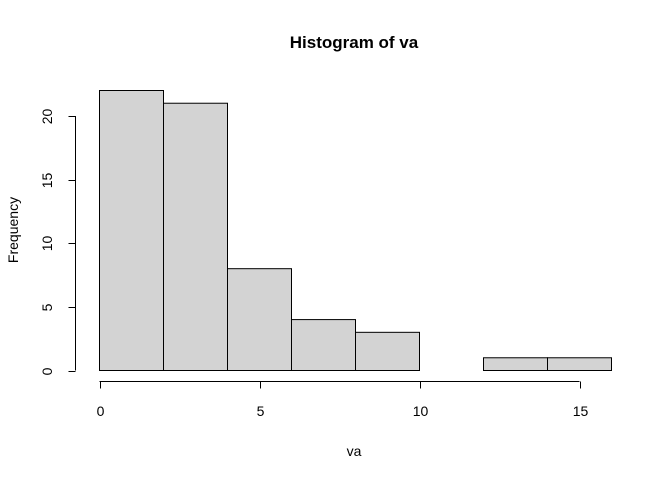 The image size is (672, 485). Describe the element at coordinates (47, 117) in the screenshot. I see `y-tick-label: 20` at that location.